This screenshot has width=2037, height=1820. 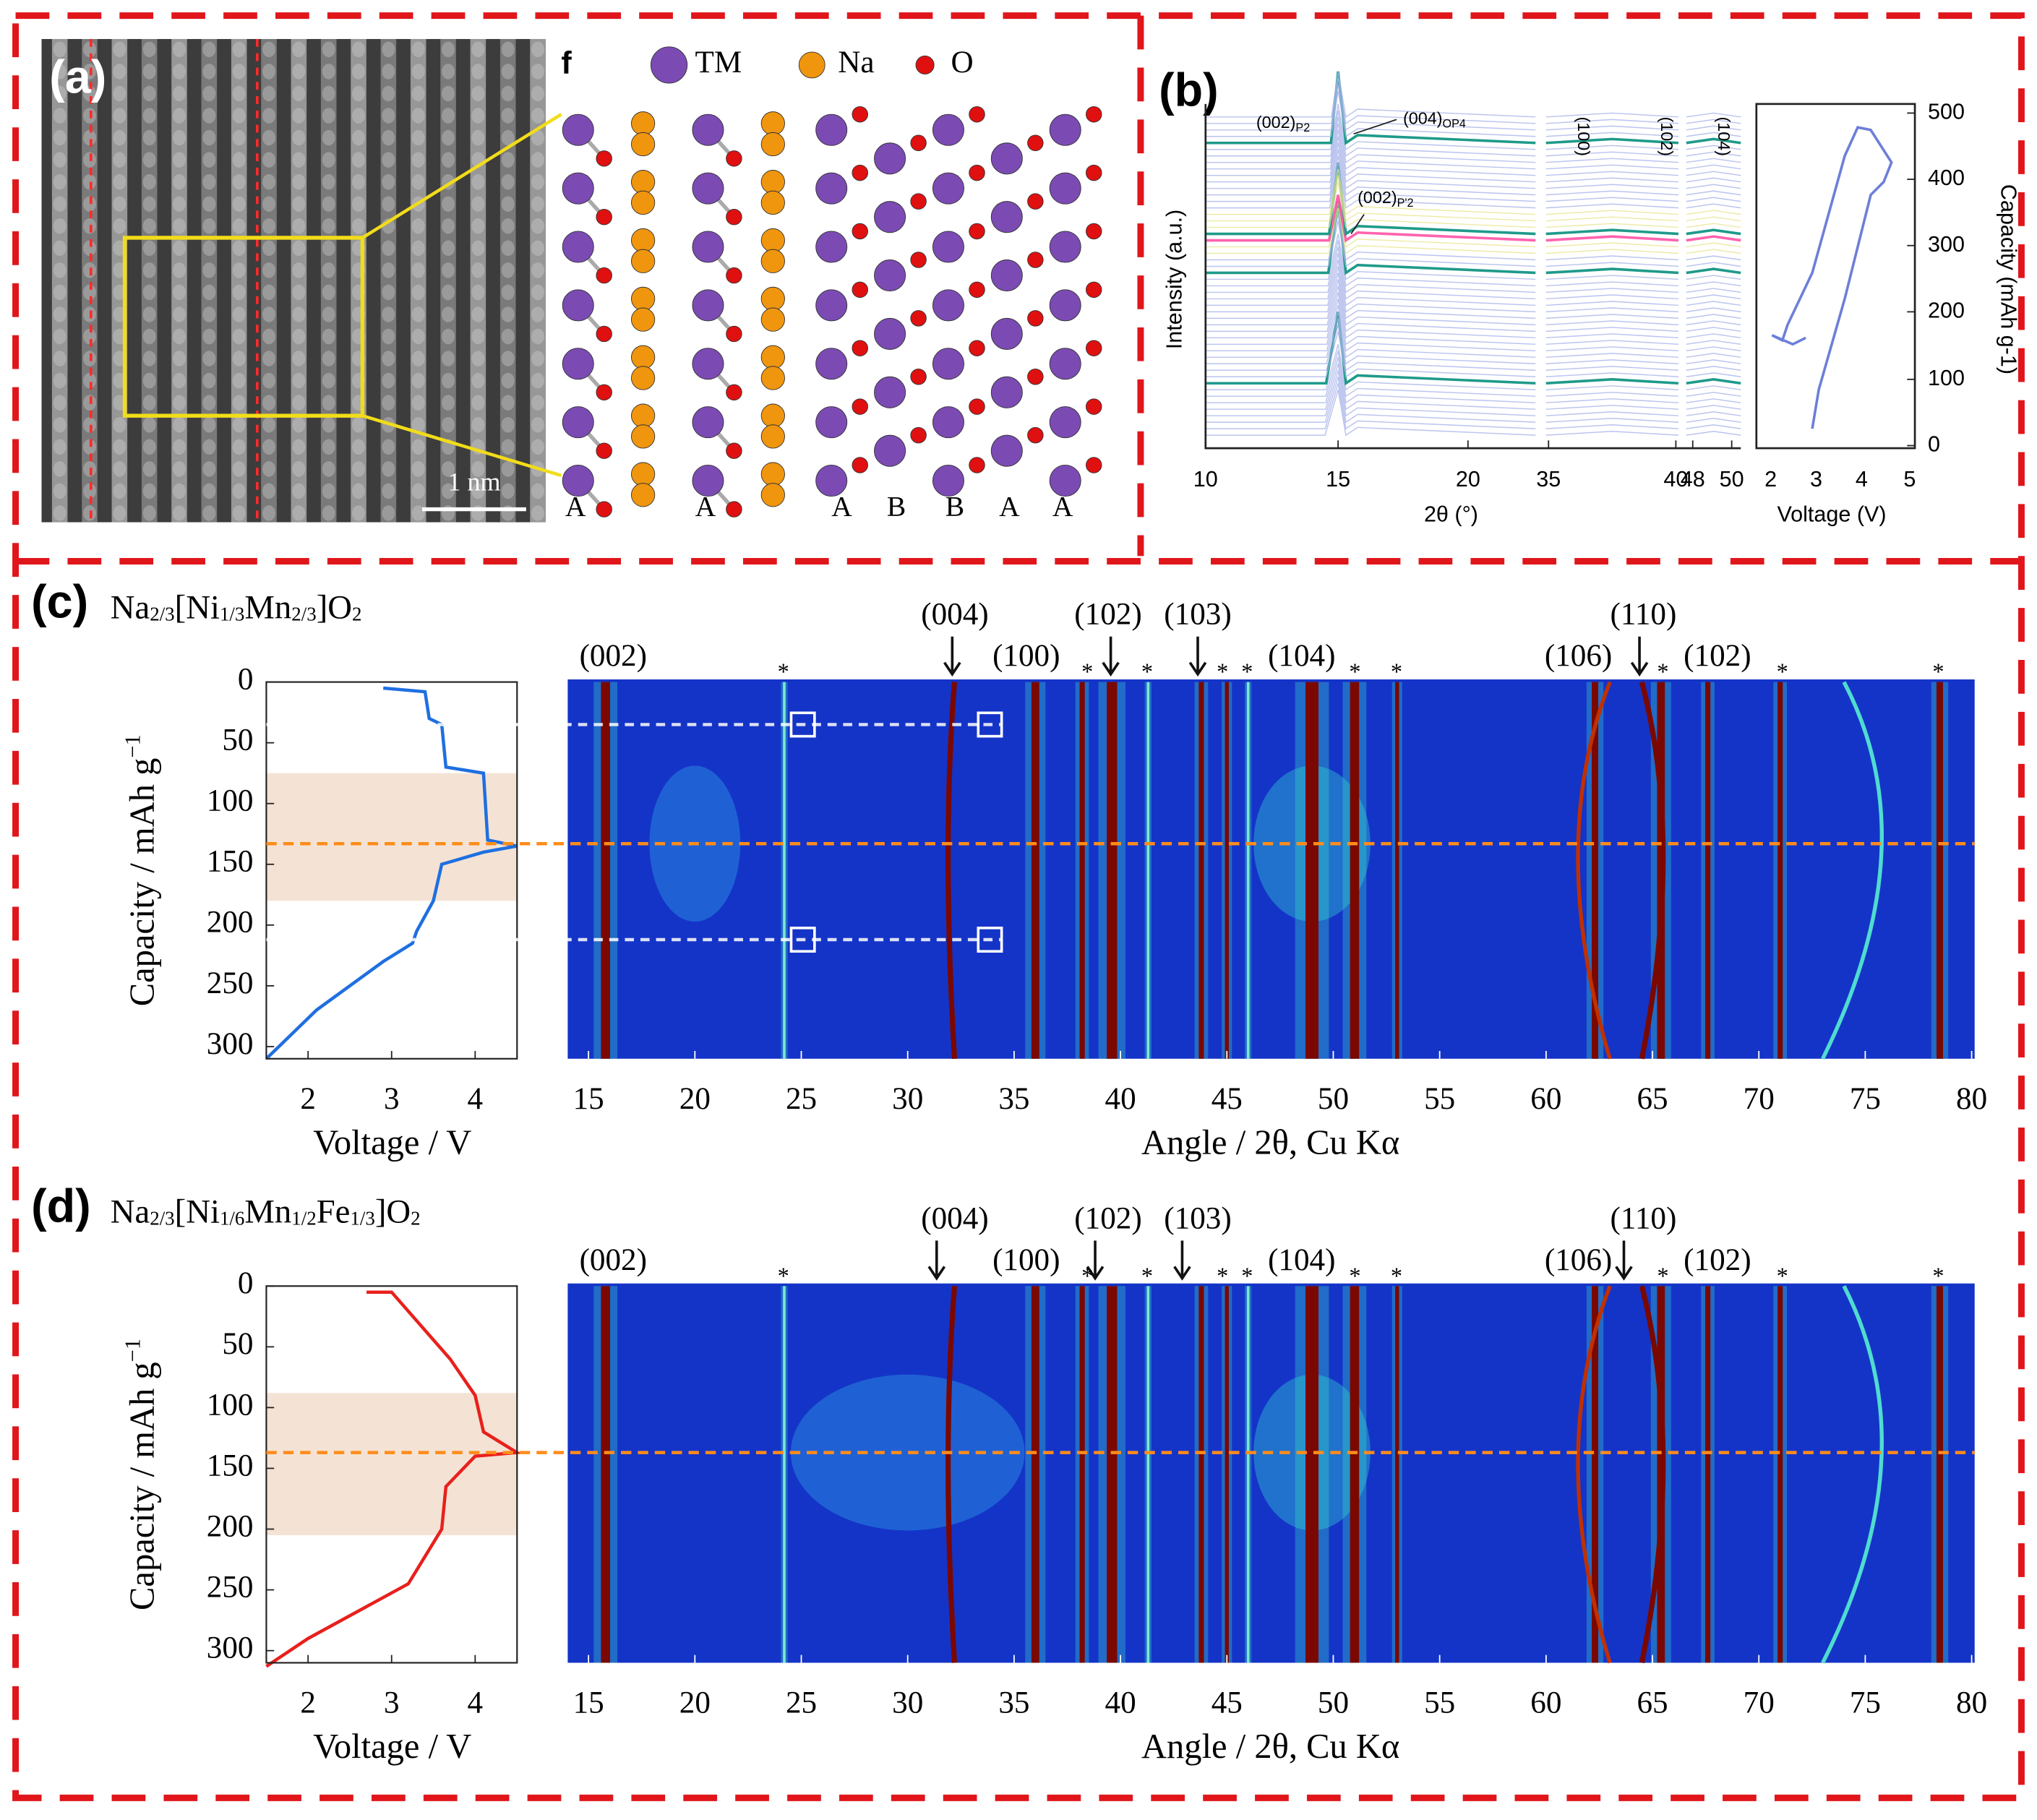 I want to click on x-tick-label: 4, so click(x=1862, y=480).